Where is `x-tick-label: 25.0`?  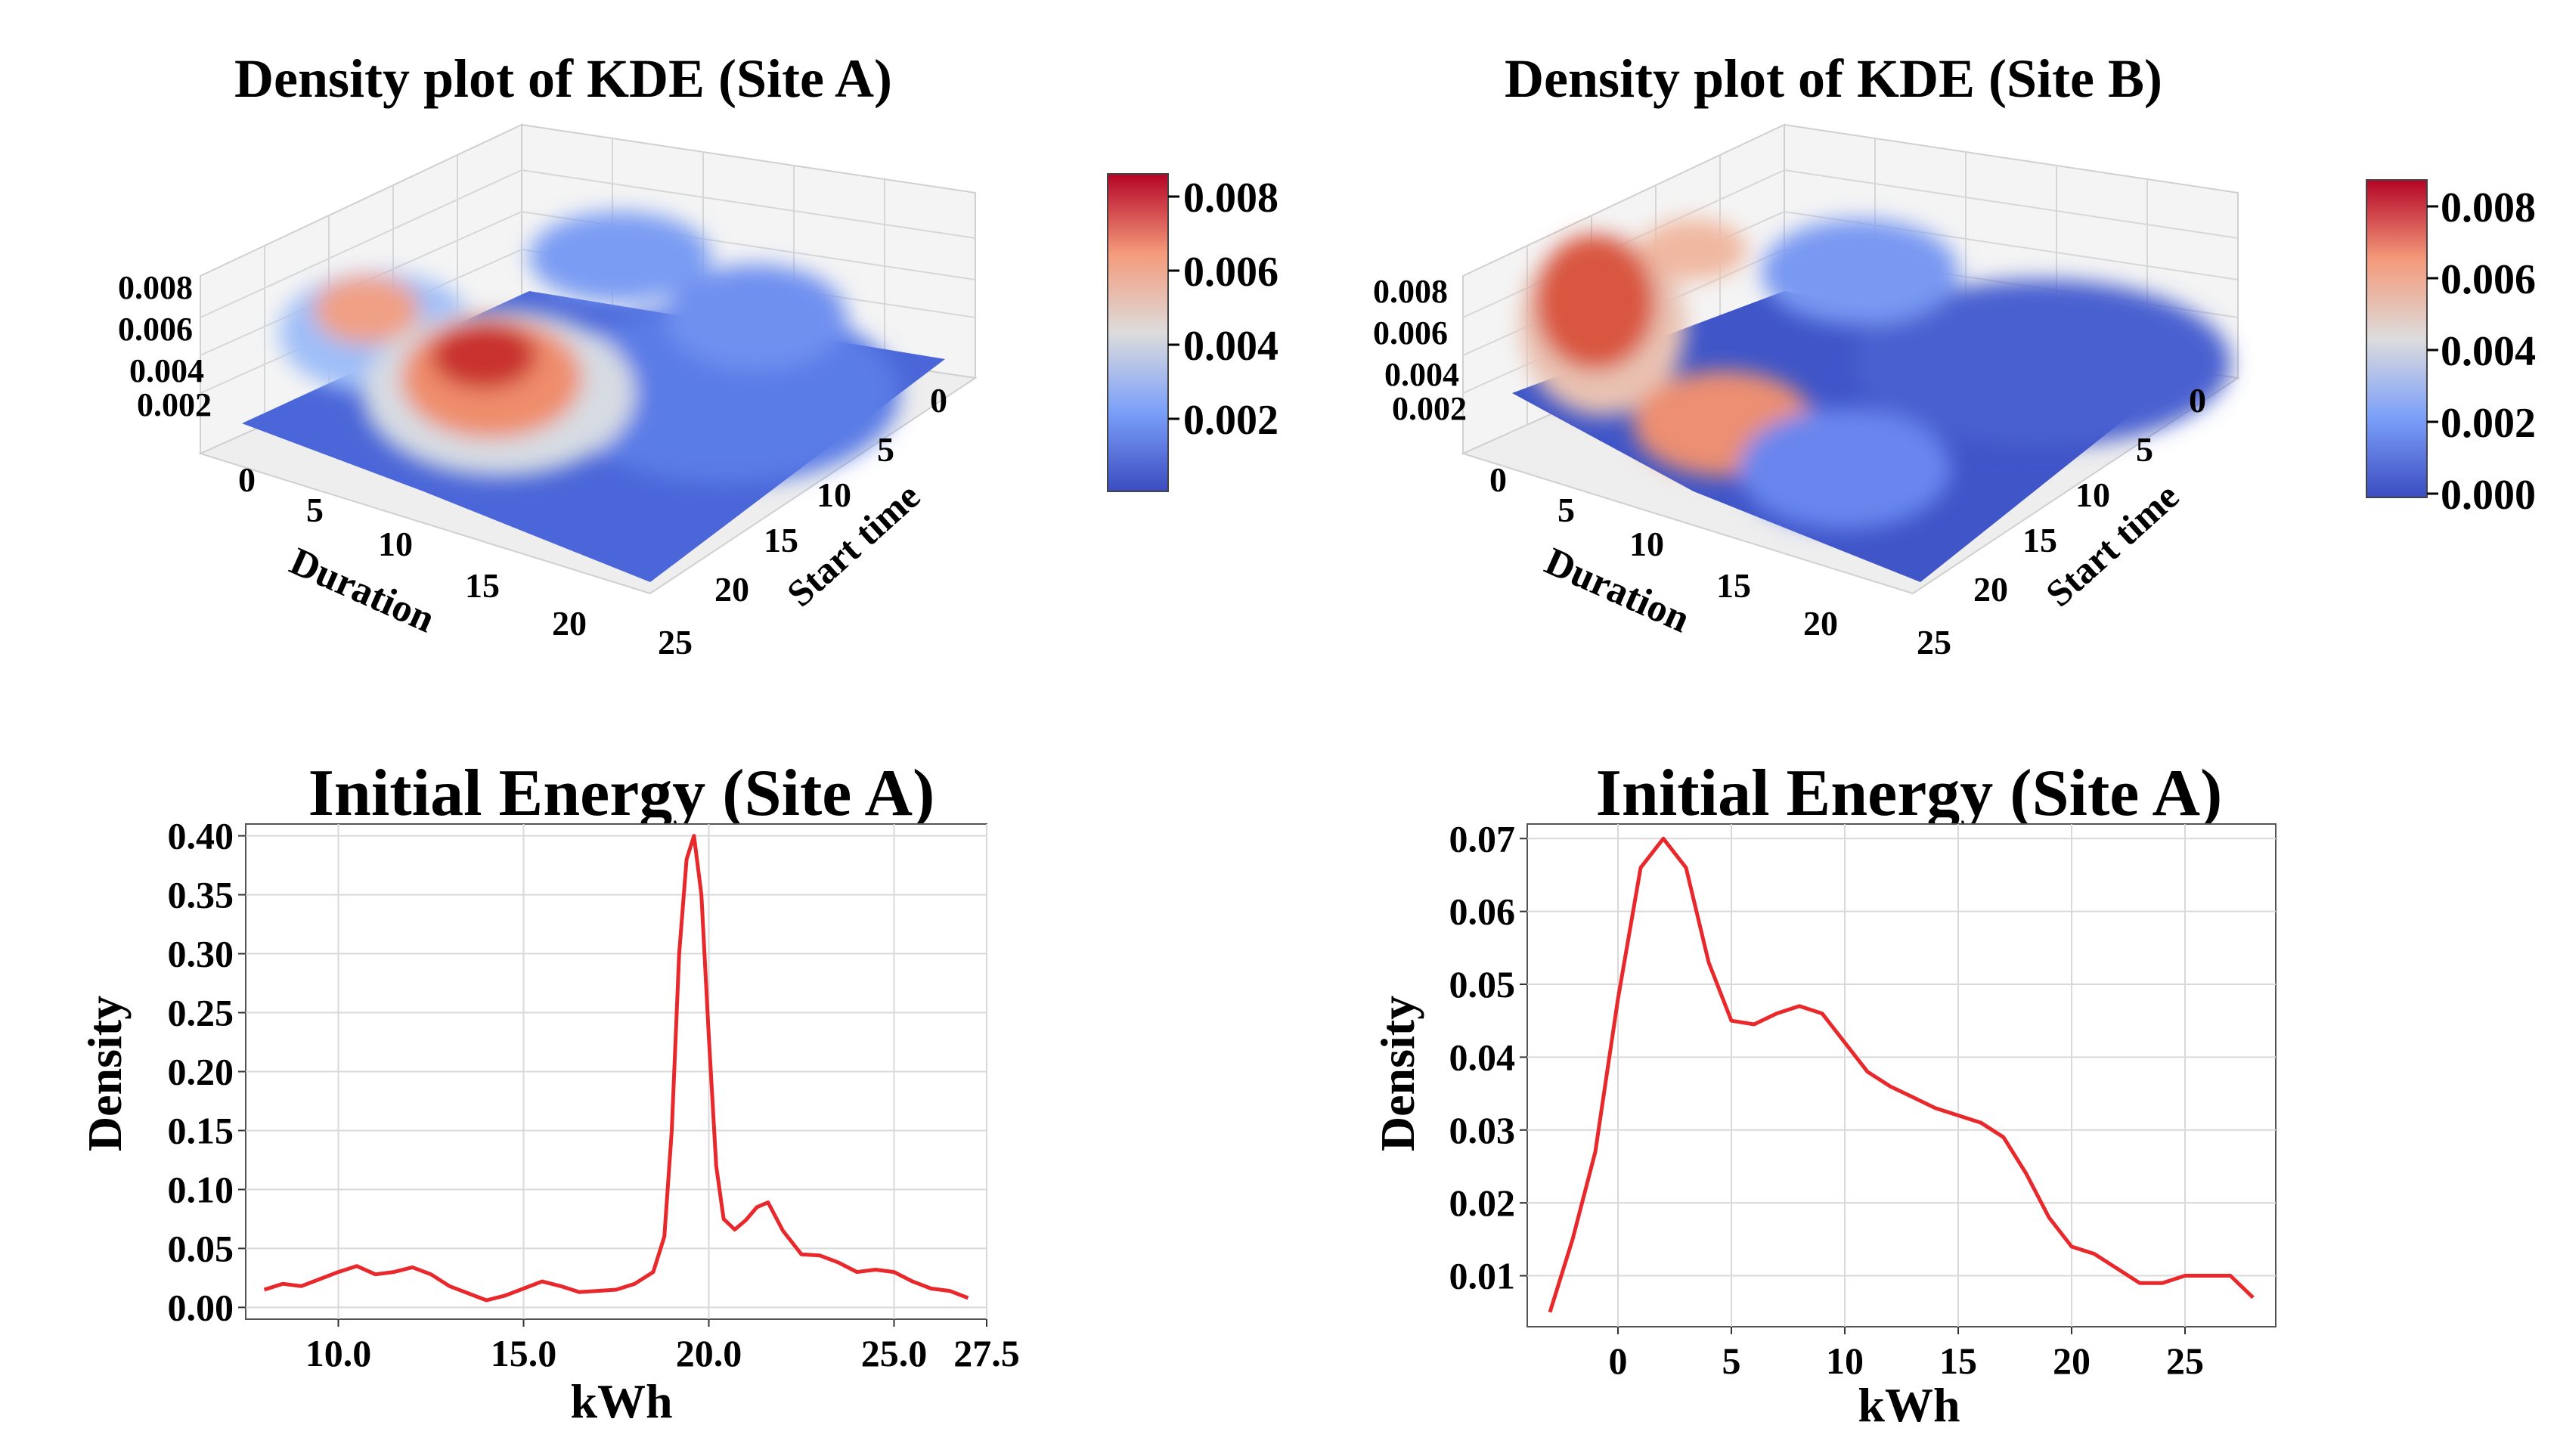 x-tick-label: 25.0 is located at coordinates (894, 1353).